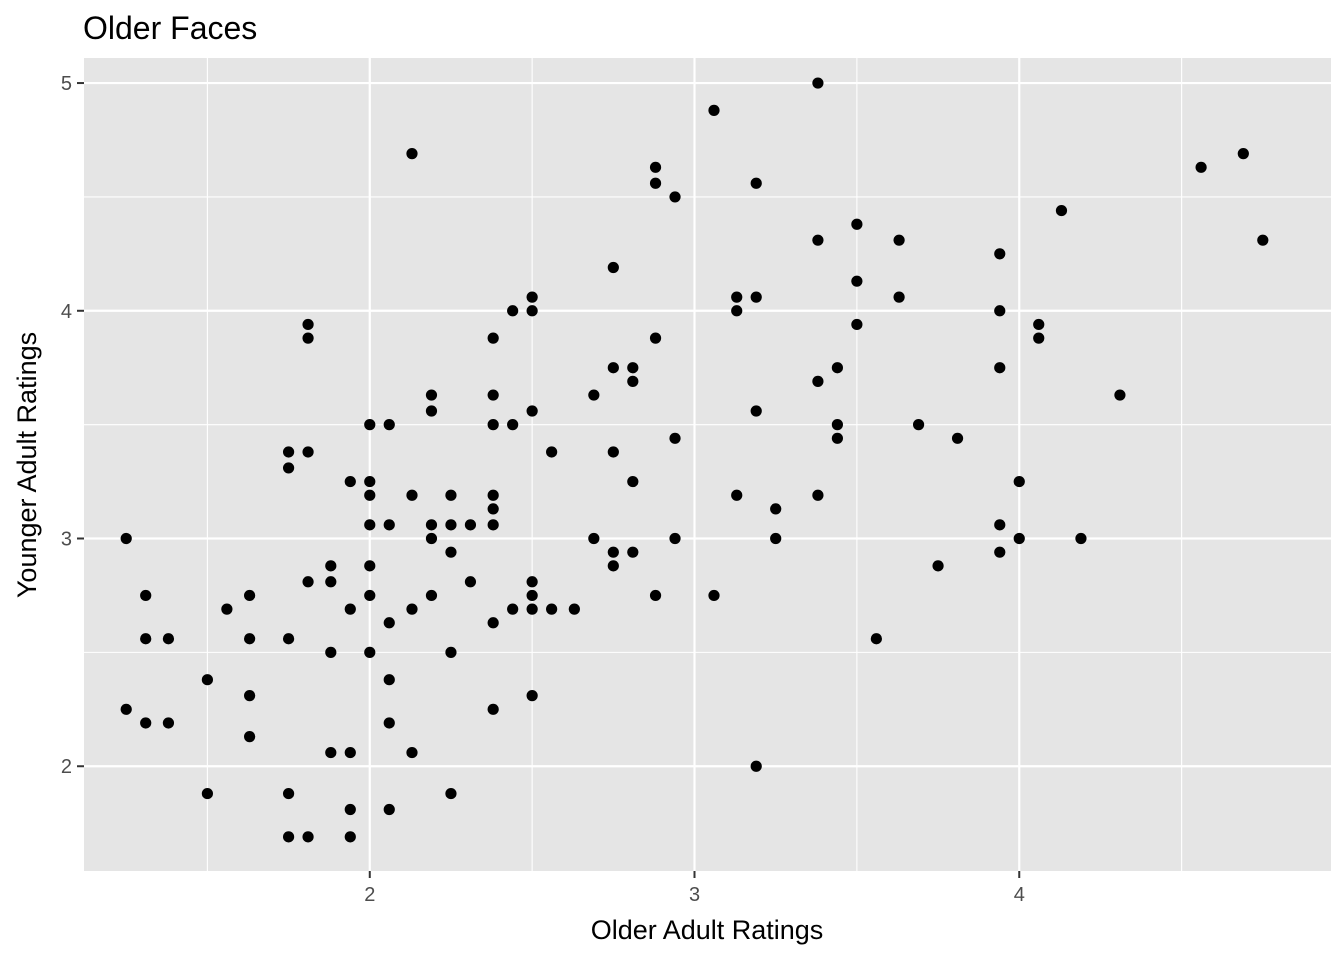 Image resolution: width=1344 pixels, height=960 pixels. Describe the element at coordinates (66, 84) in the screenshot. I see `y-tick-label: 5` at that location.